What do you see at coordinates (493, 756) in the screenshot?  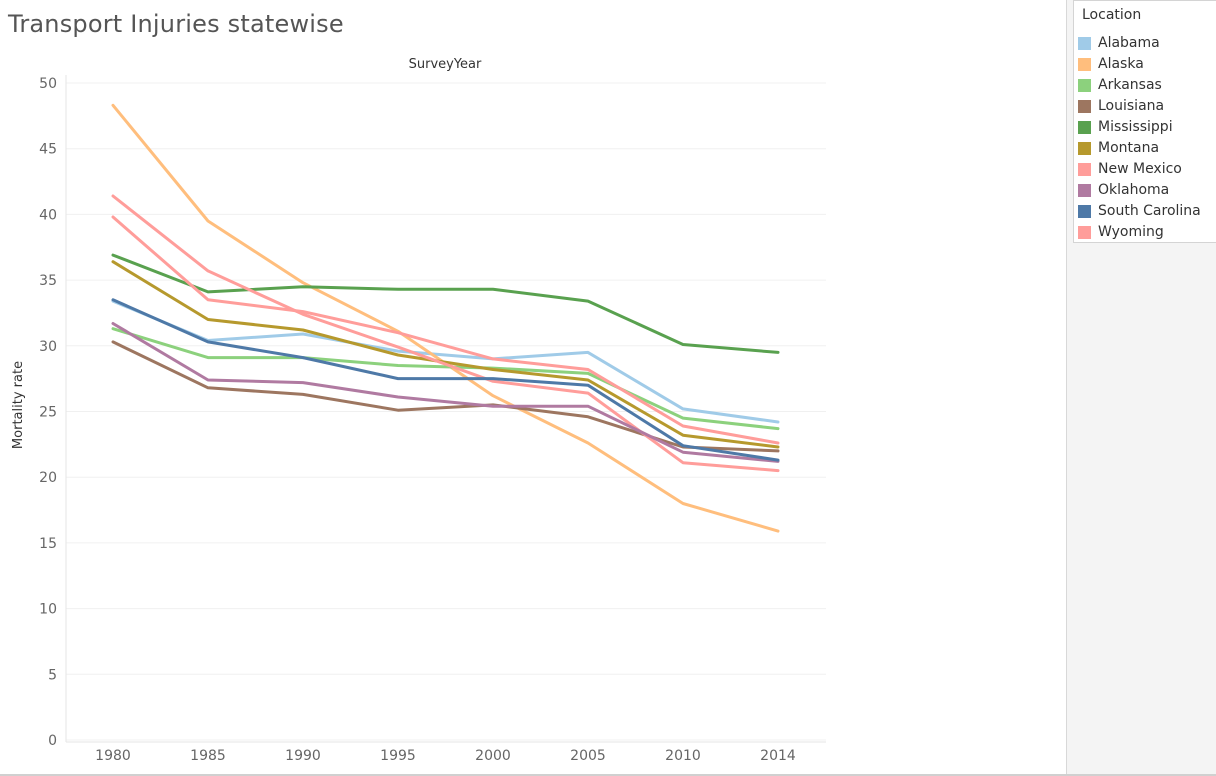 I see `x-tick-label: 2000` at bounding box center [493, 756].